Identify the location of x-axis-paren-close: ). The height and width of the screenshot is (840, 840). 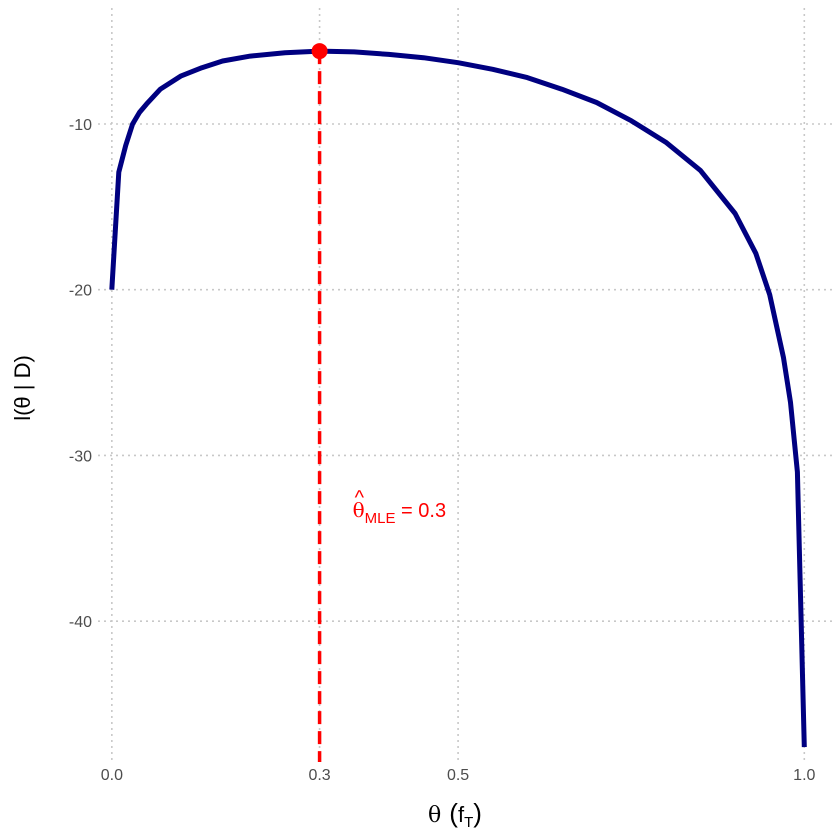
(477, 813).